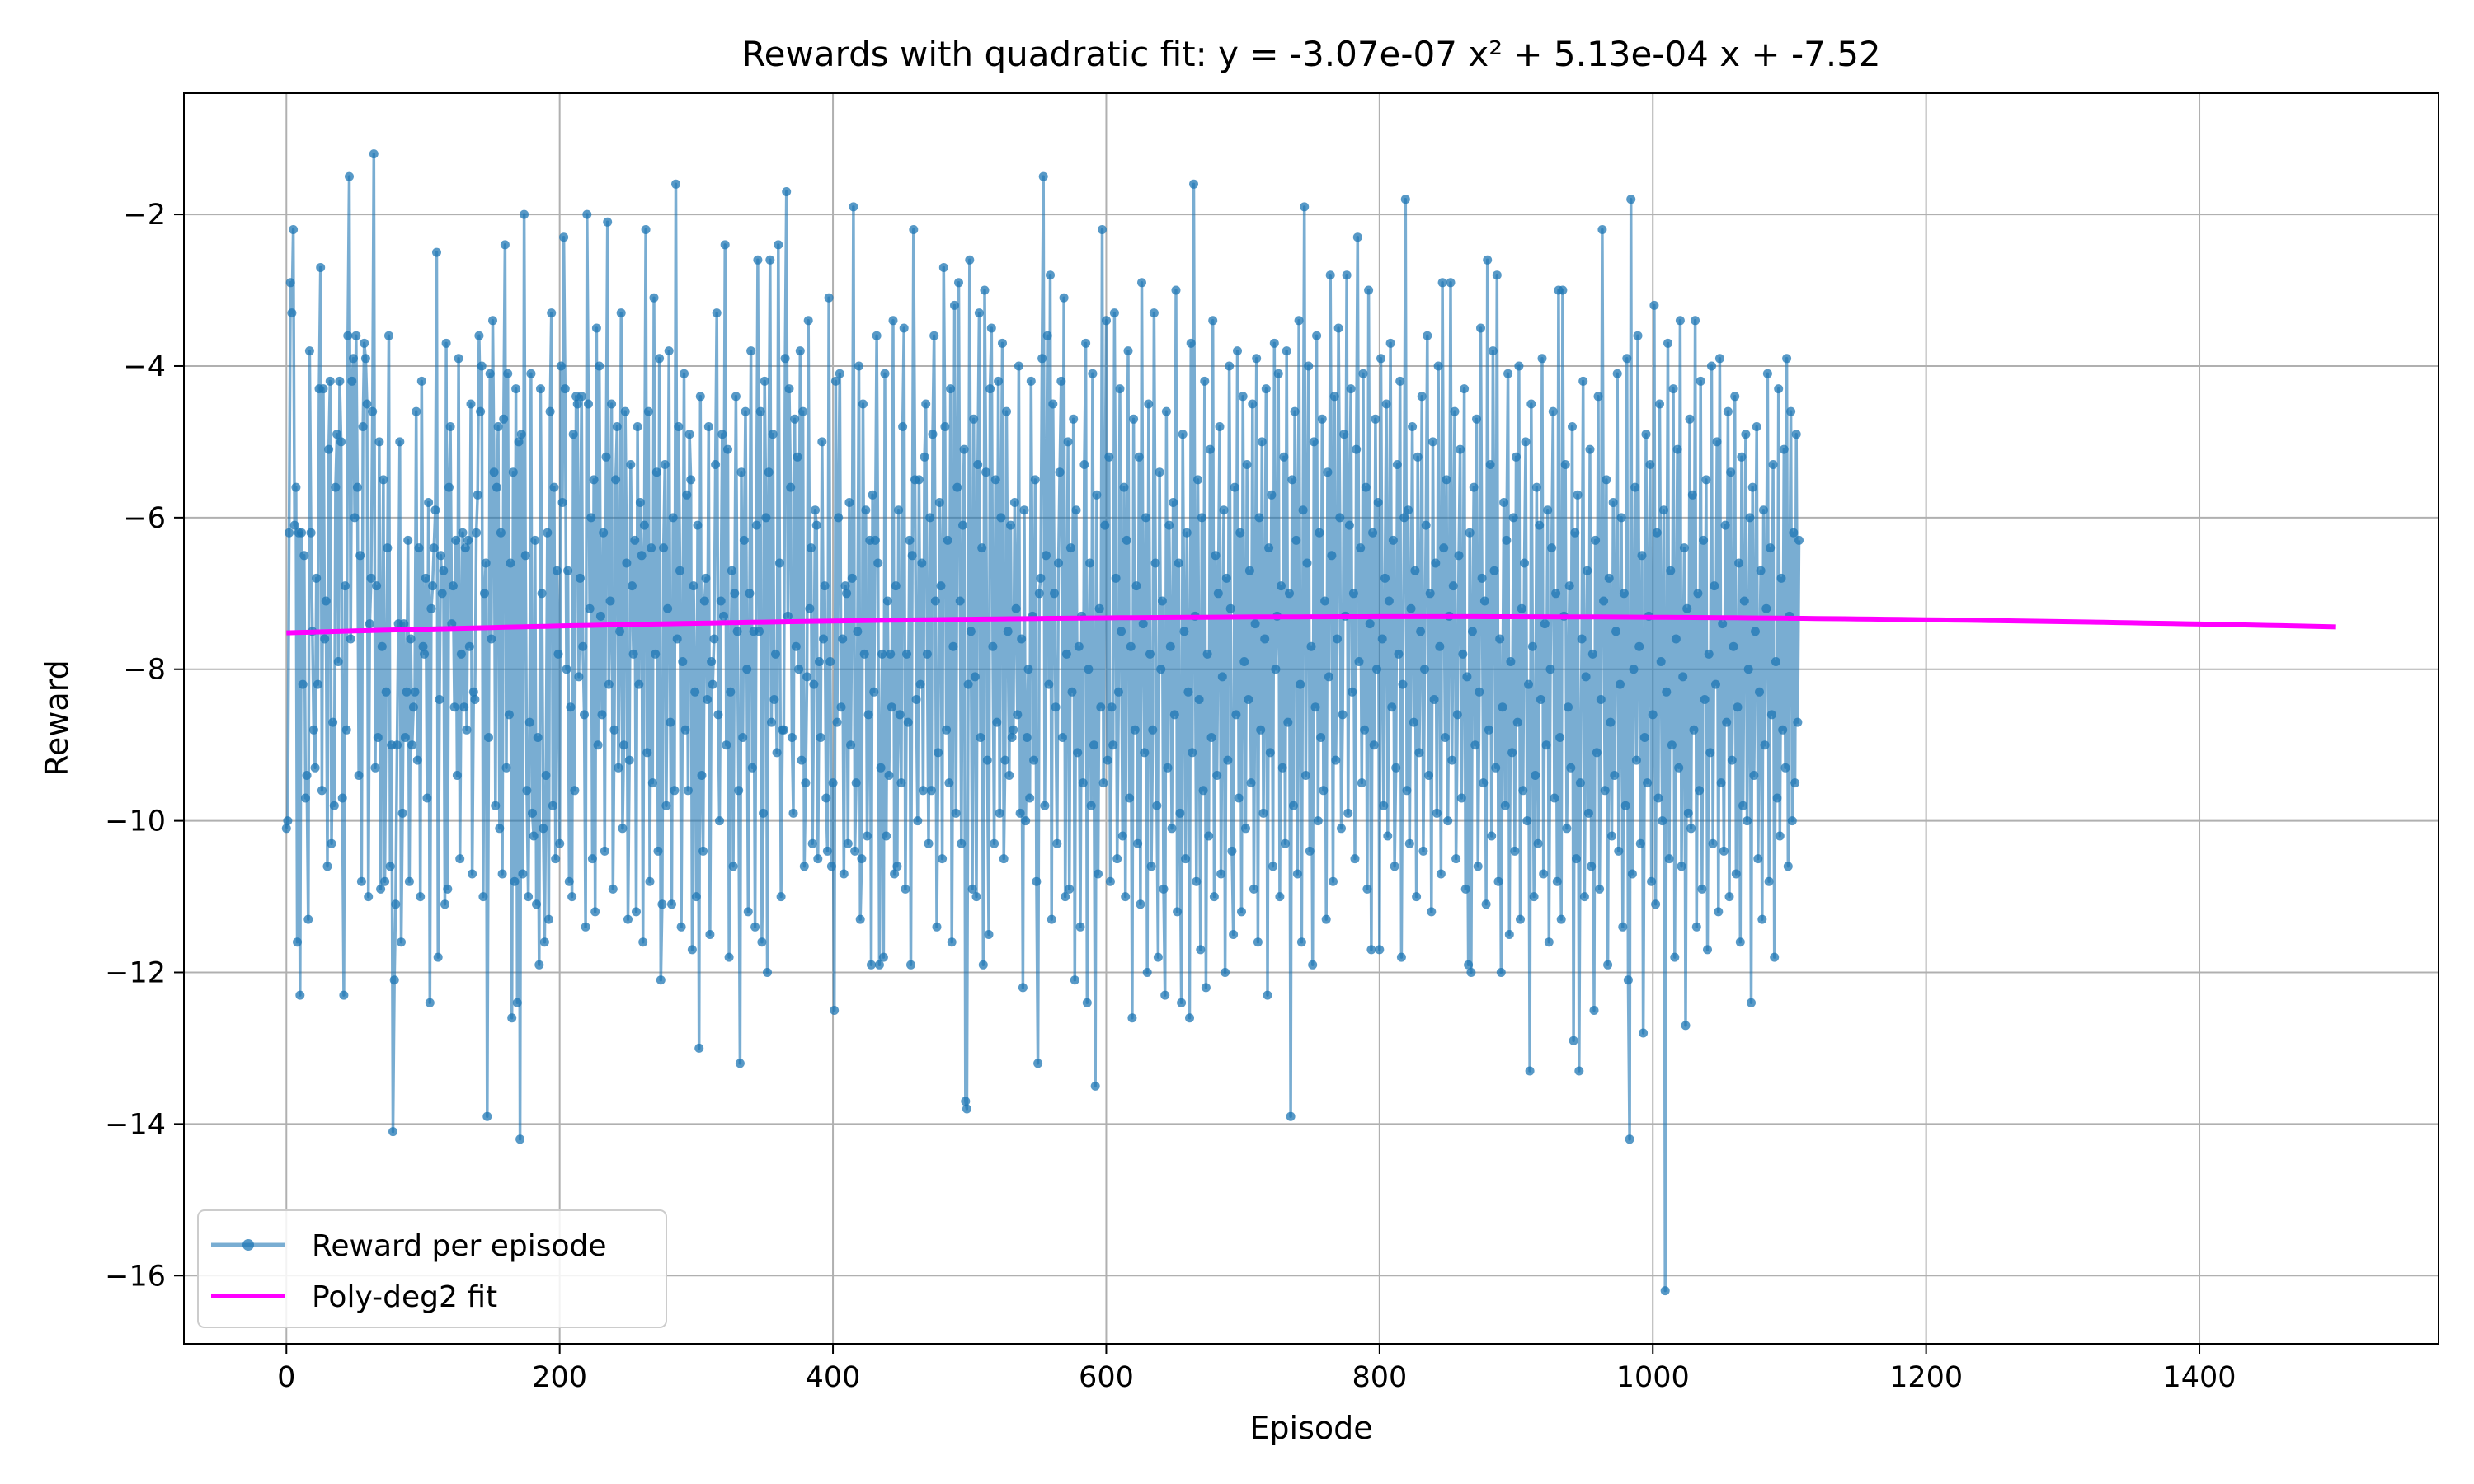  I want to click on y-tick-label: −10, so click(135, 821).